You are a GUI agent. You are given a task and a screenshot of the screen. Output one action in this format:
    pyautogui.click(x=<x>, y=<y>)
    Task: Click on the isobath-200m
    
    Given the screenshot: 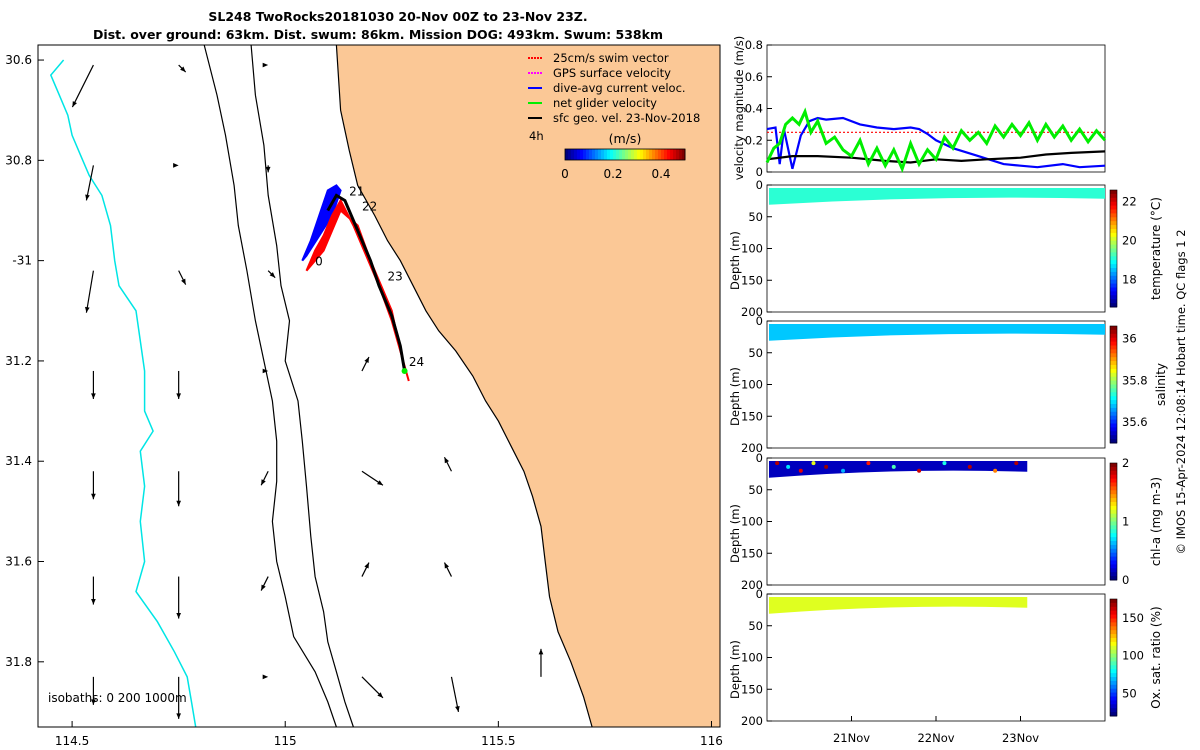 What is the action you would take?
    pyautogui.click(x=302, y=386)
    